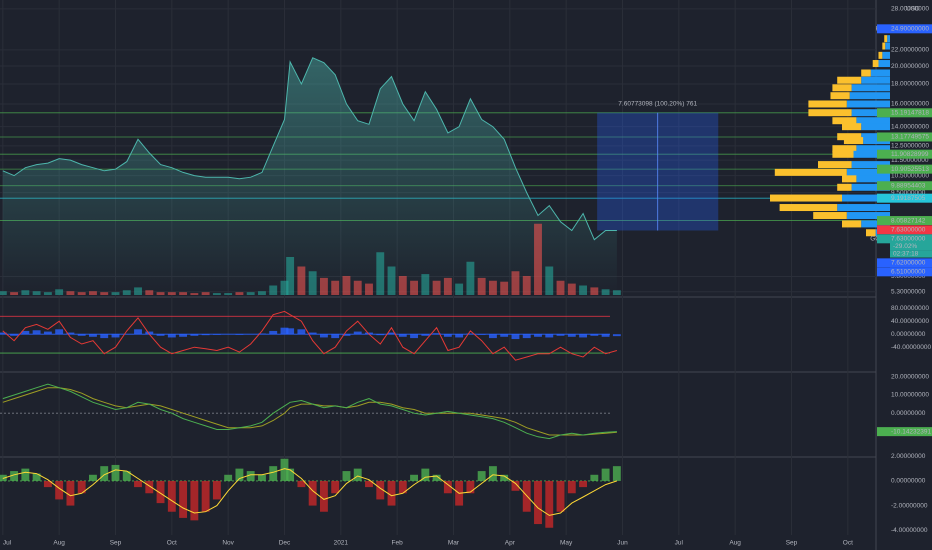 The height and width of the screenshot is (550, 932). I want to click on x-tick-label: Mar, so click(454, 543).